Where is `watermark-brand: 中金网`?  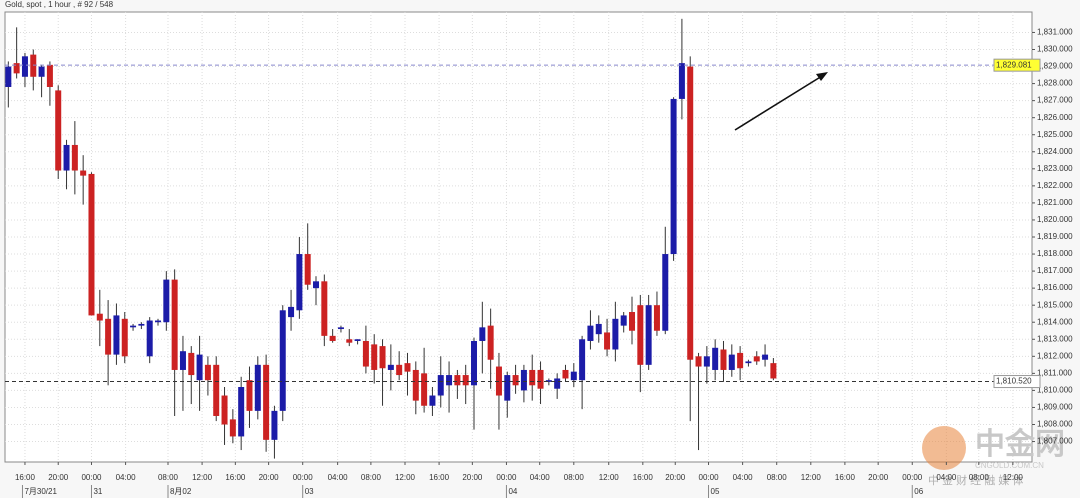 watermark-brand: 中金网 is located at coordinates (1020, 444).